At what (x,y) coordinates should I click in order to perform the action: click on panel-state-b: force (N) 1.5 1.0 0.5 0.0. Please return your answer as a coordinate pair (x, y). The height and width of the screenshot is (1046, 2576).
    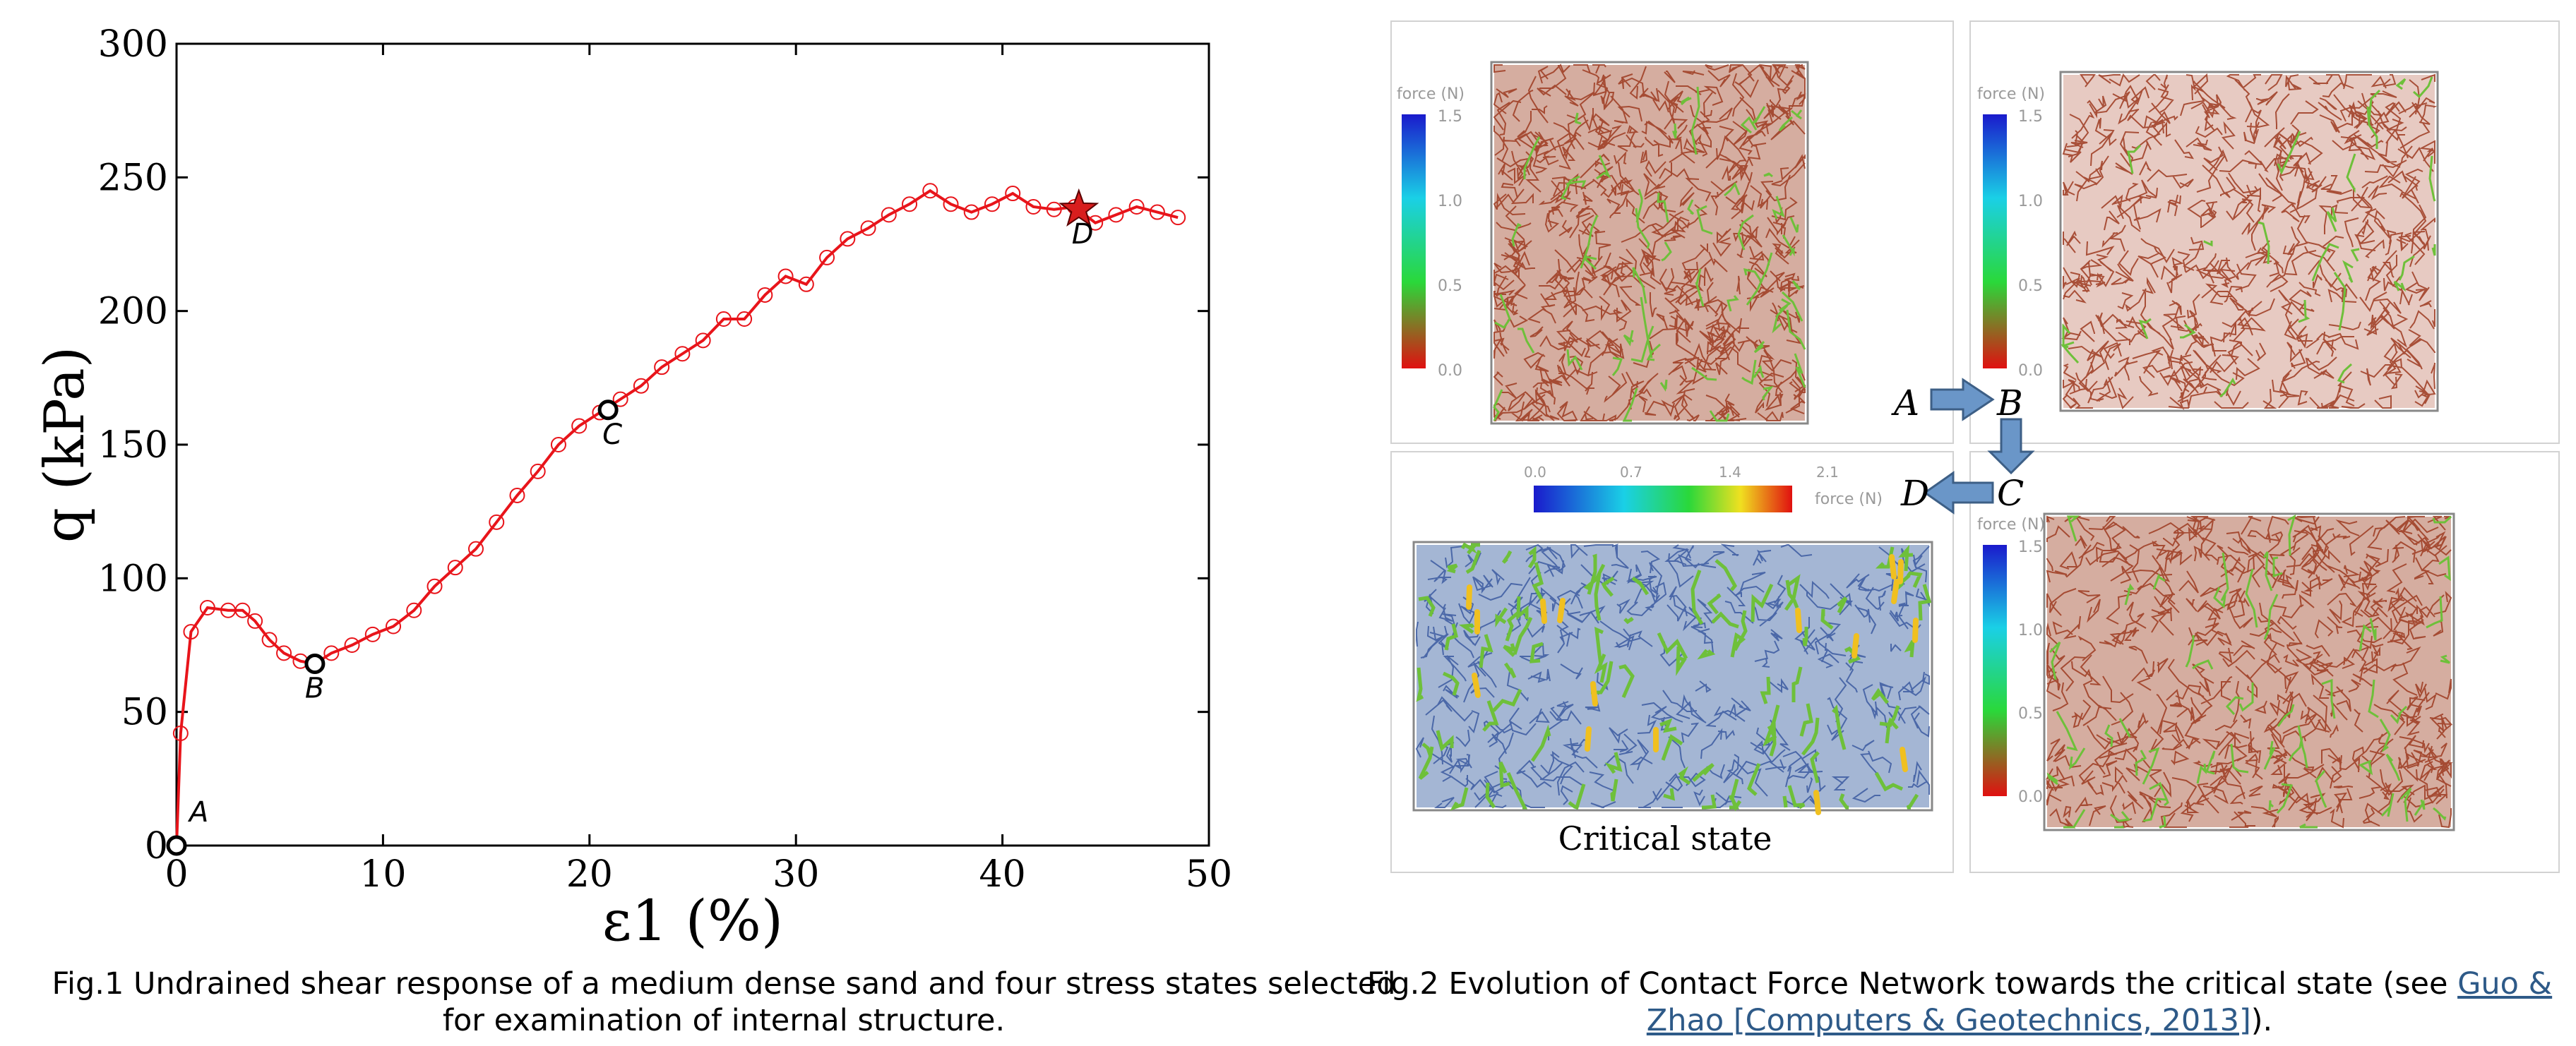
    Looking at the image, I should click on (2264, 232).